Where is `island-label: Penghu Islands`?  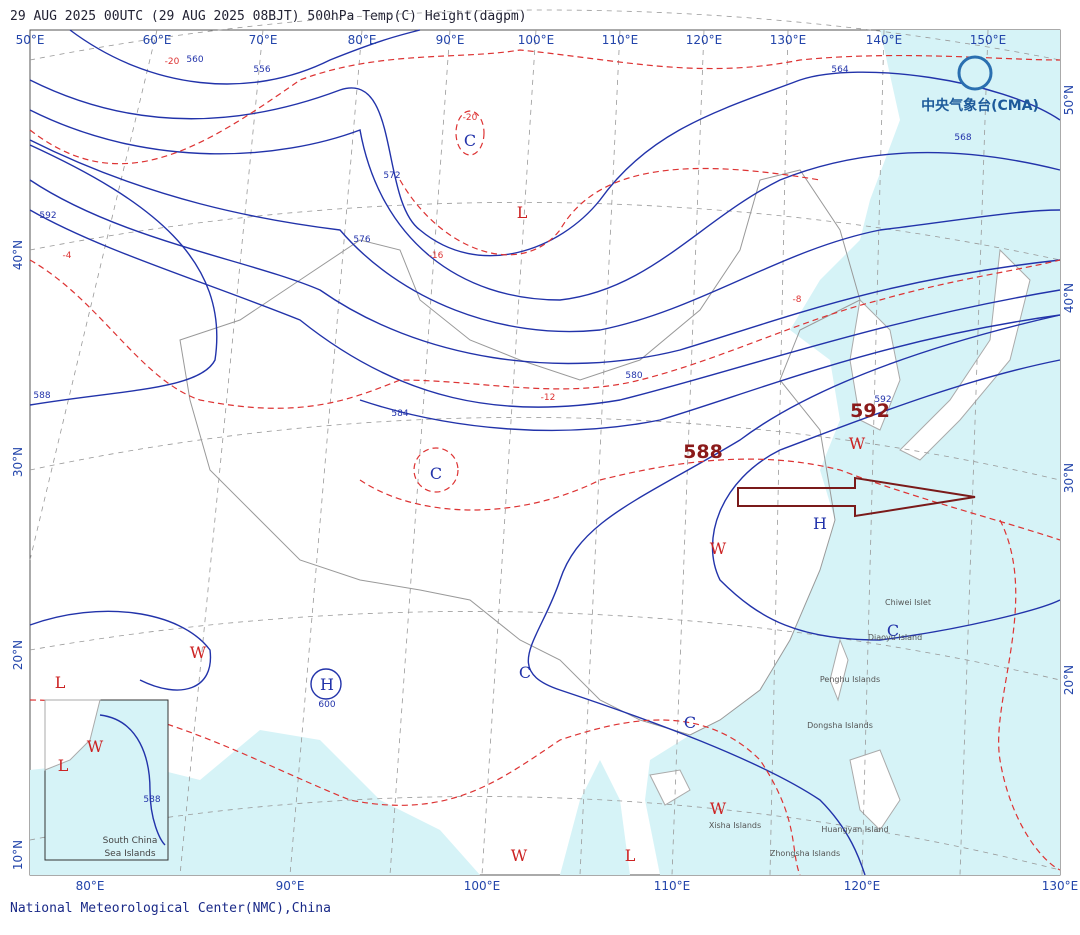
island-label: Penghu Islands is located at coordinates (850, 679).